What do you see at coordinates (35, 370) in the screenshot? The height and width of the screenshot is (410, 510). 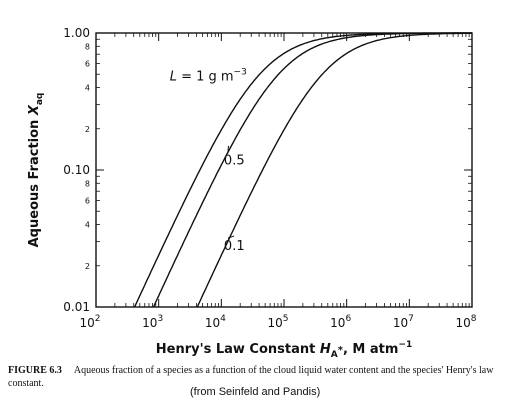 I see `figure-number: FIGURE 6.3` at bounding box center [35, 370].